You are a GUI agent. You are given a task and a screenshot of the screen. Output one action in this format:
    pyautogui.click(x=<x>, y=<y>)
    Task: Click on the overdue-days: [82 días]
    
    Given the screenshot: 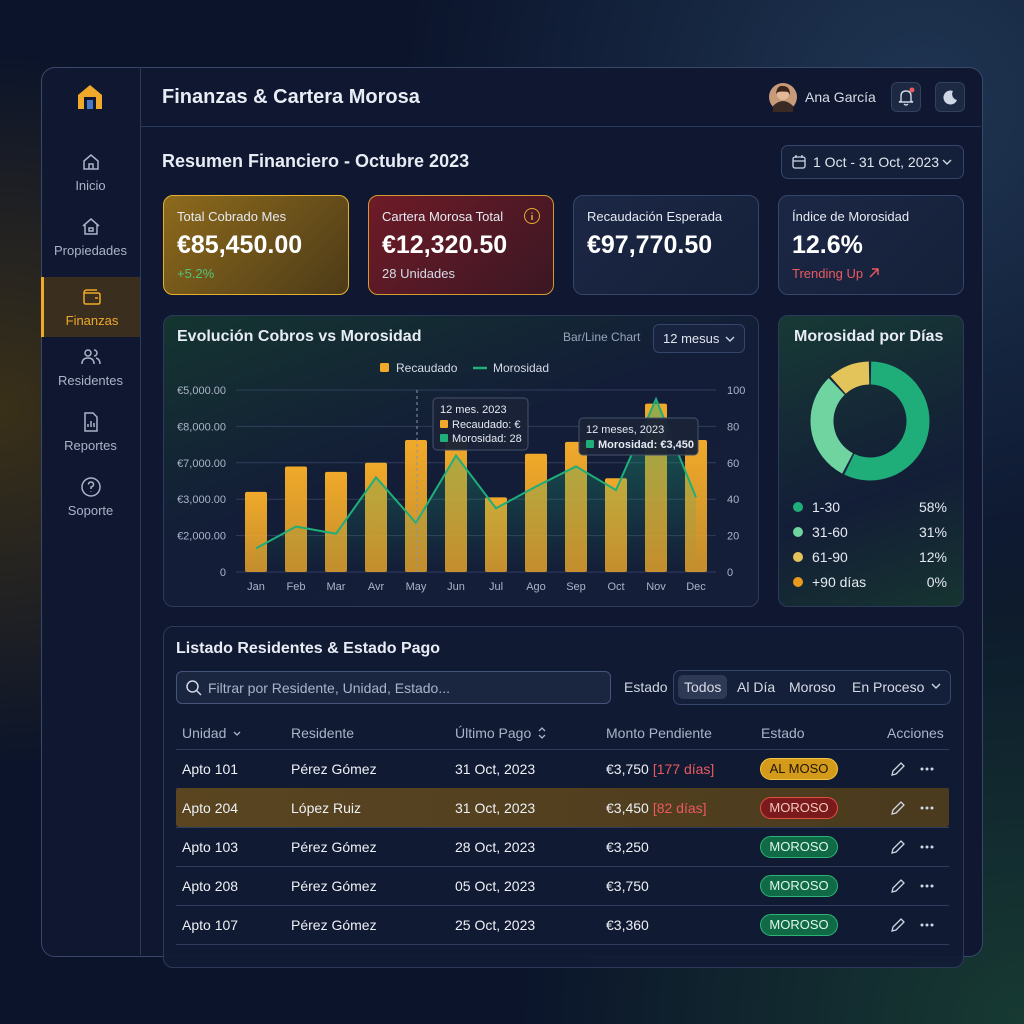 What is the action you would take?
    pyautogui.click(x=679, y=808)
    